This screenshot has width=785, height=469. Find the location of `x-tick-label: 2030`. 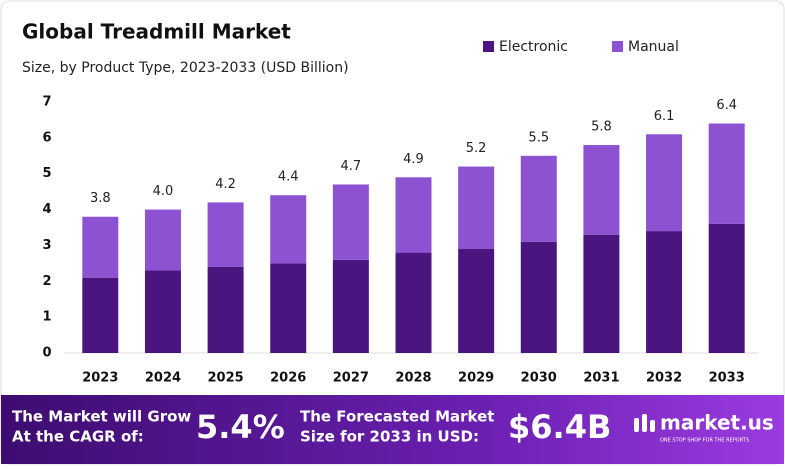

x-tick-label: 2030 is located at coordinates (539, 378).